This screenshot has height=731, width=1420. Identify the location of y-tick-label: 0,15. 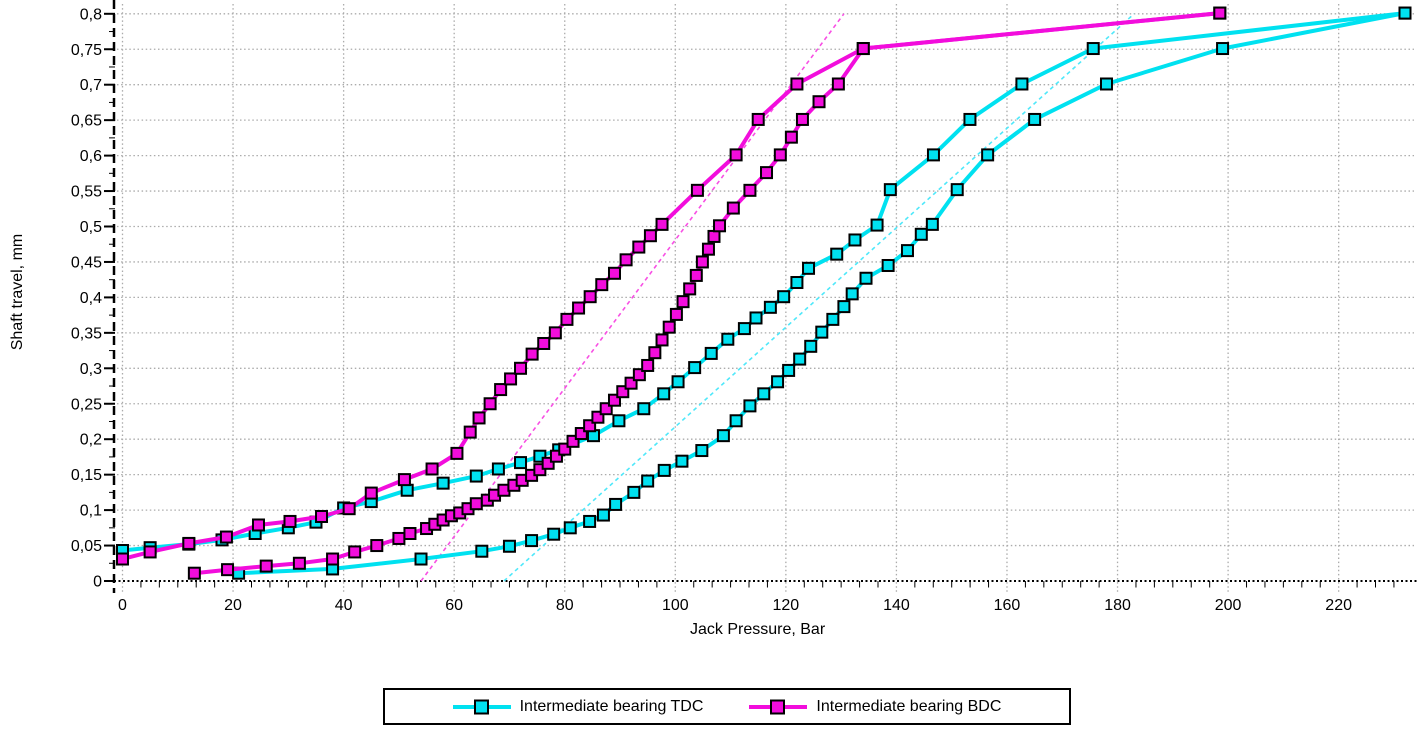
(86, 475).